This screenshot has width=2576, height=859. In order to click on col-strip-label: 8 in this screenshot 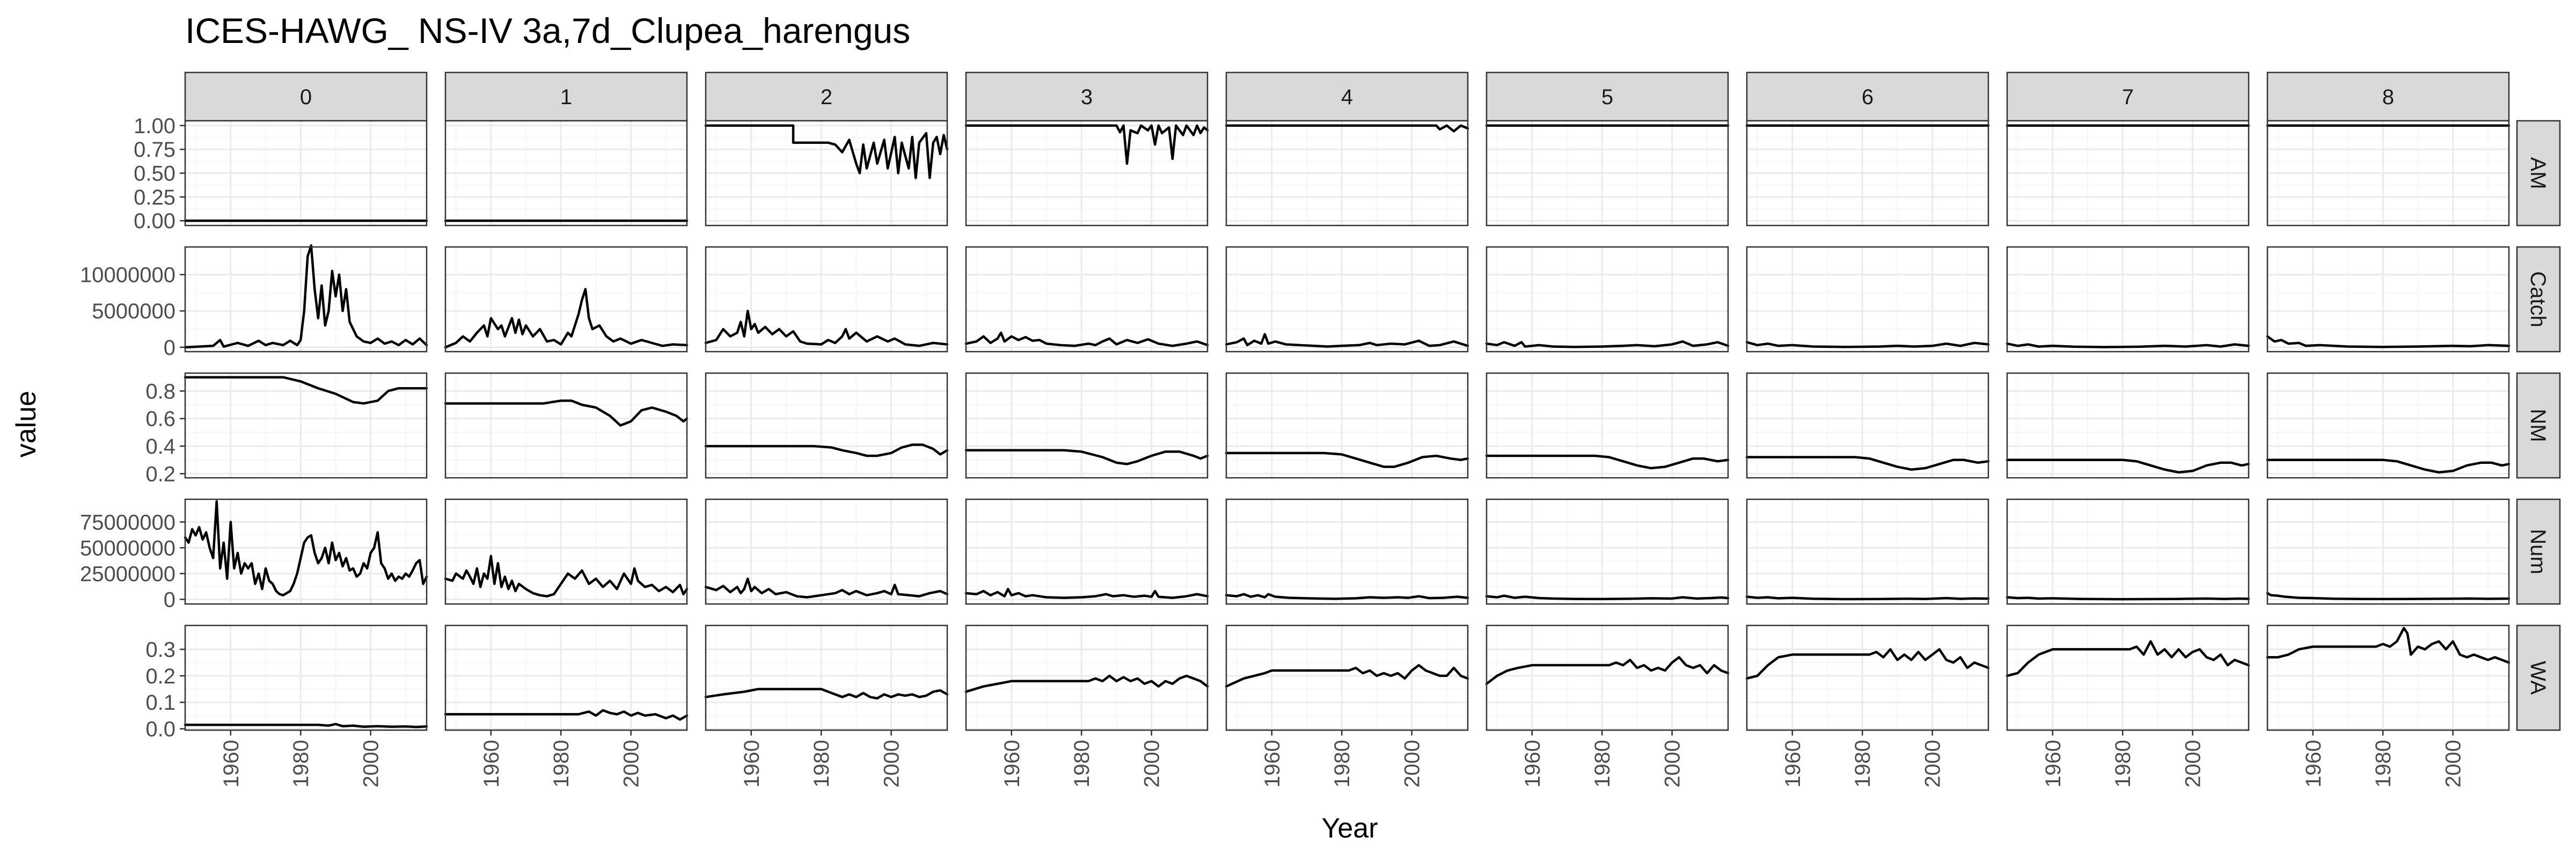, I will do `click(2388, 97)`.